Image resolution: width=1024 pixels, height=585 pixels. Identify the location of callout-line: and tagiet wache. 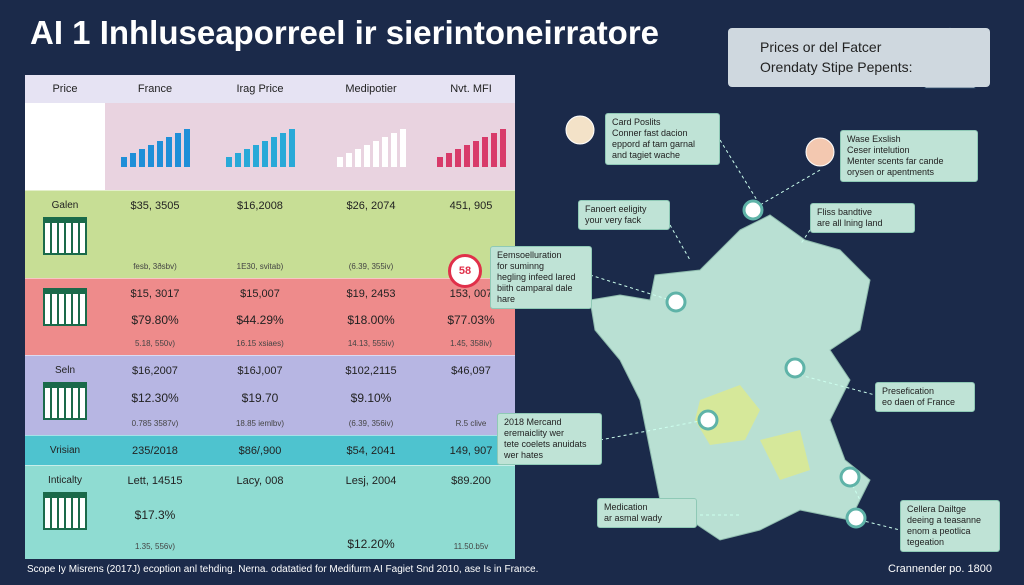
(646, 155).